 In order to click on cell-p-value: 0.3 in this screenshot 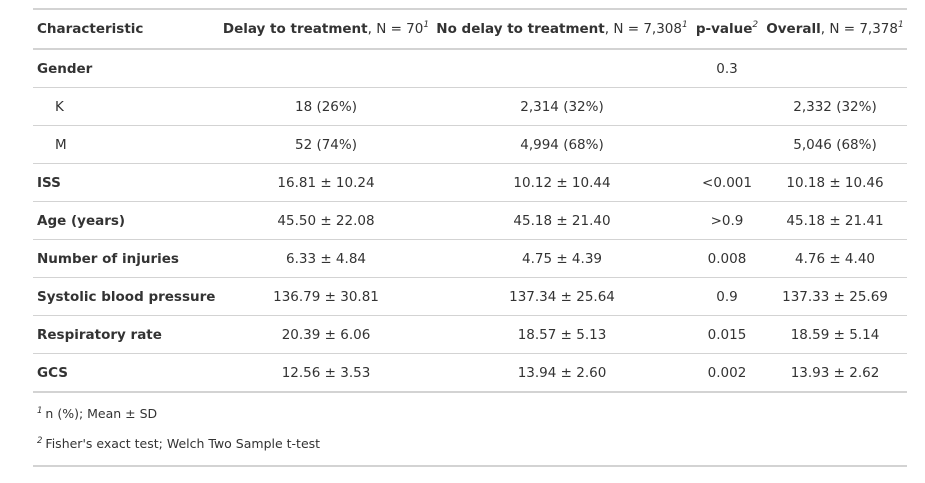, I will do `click(727, 68)`.